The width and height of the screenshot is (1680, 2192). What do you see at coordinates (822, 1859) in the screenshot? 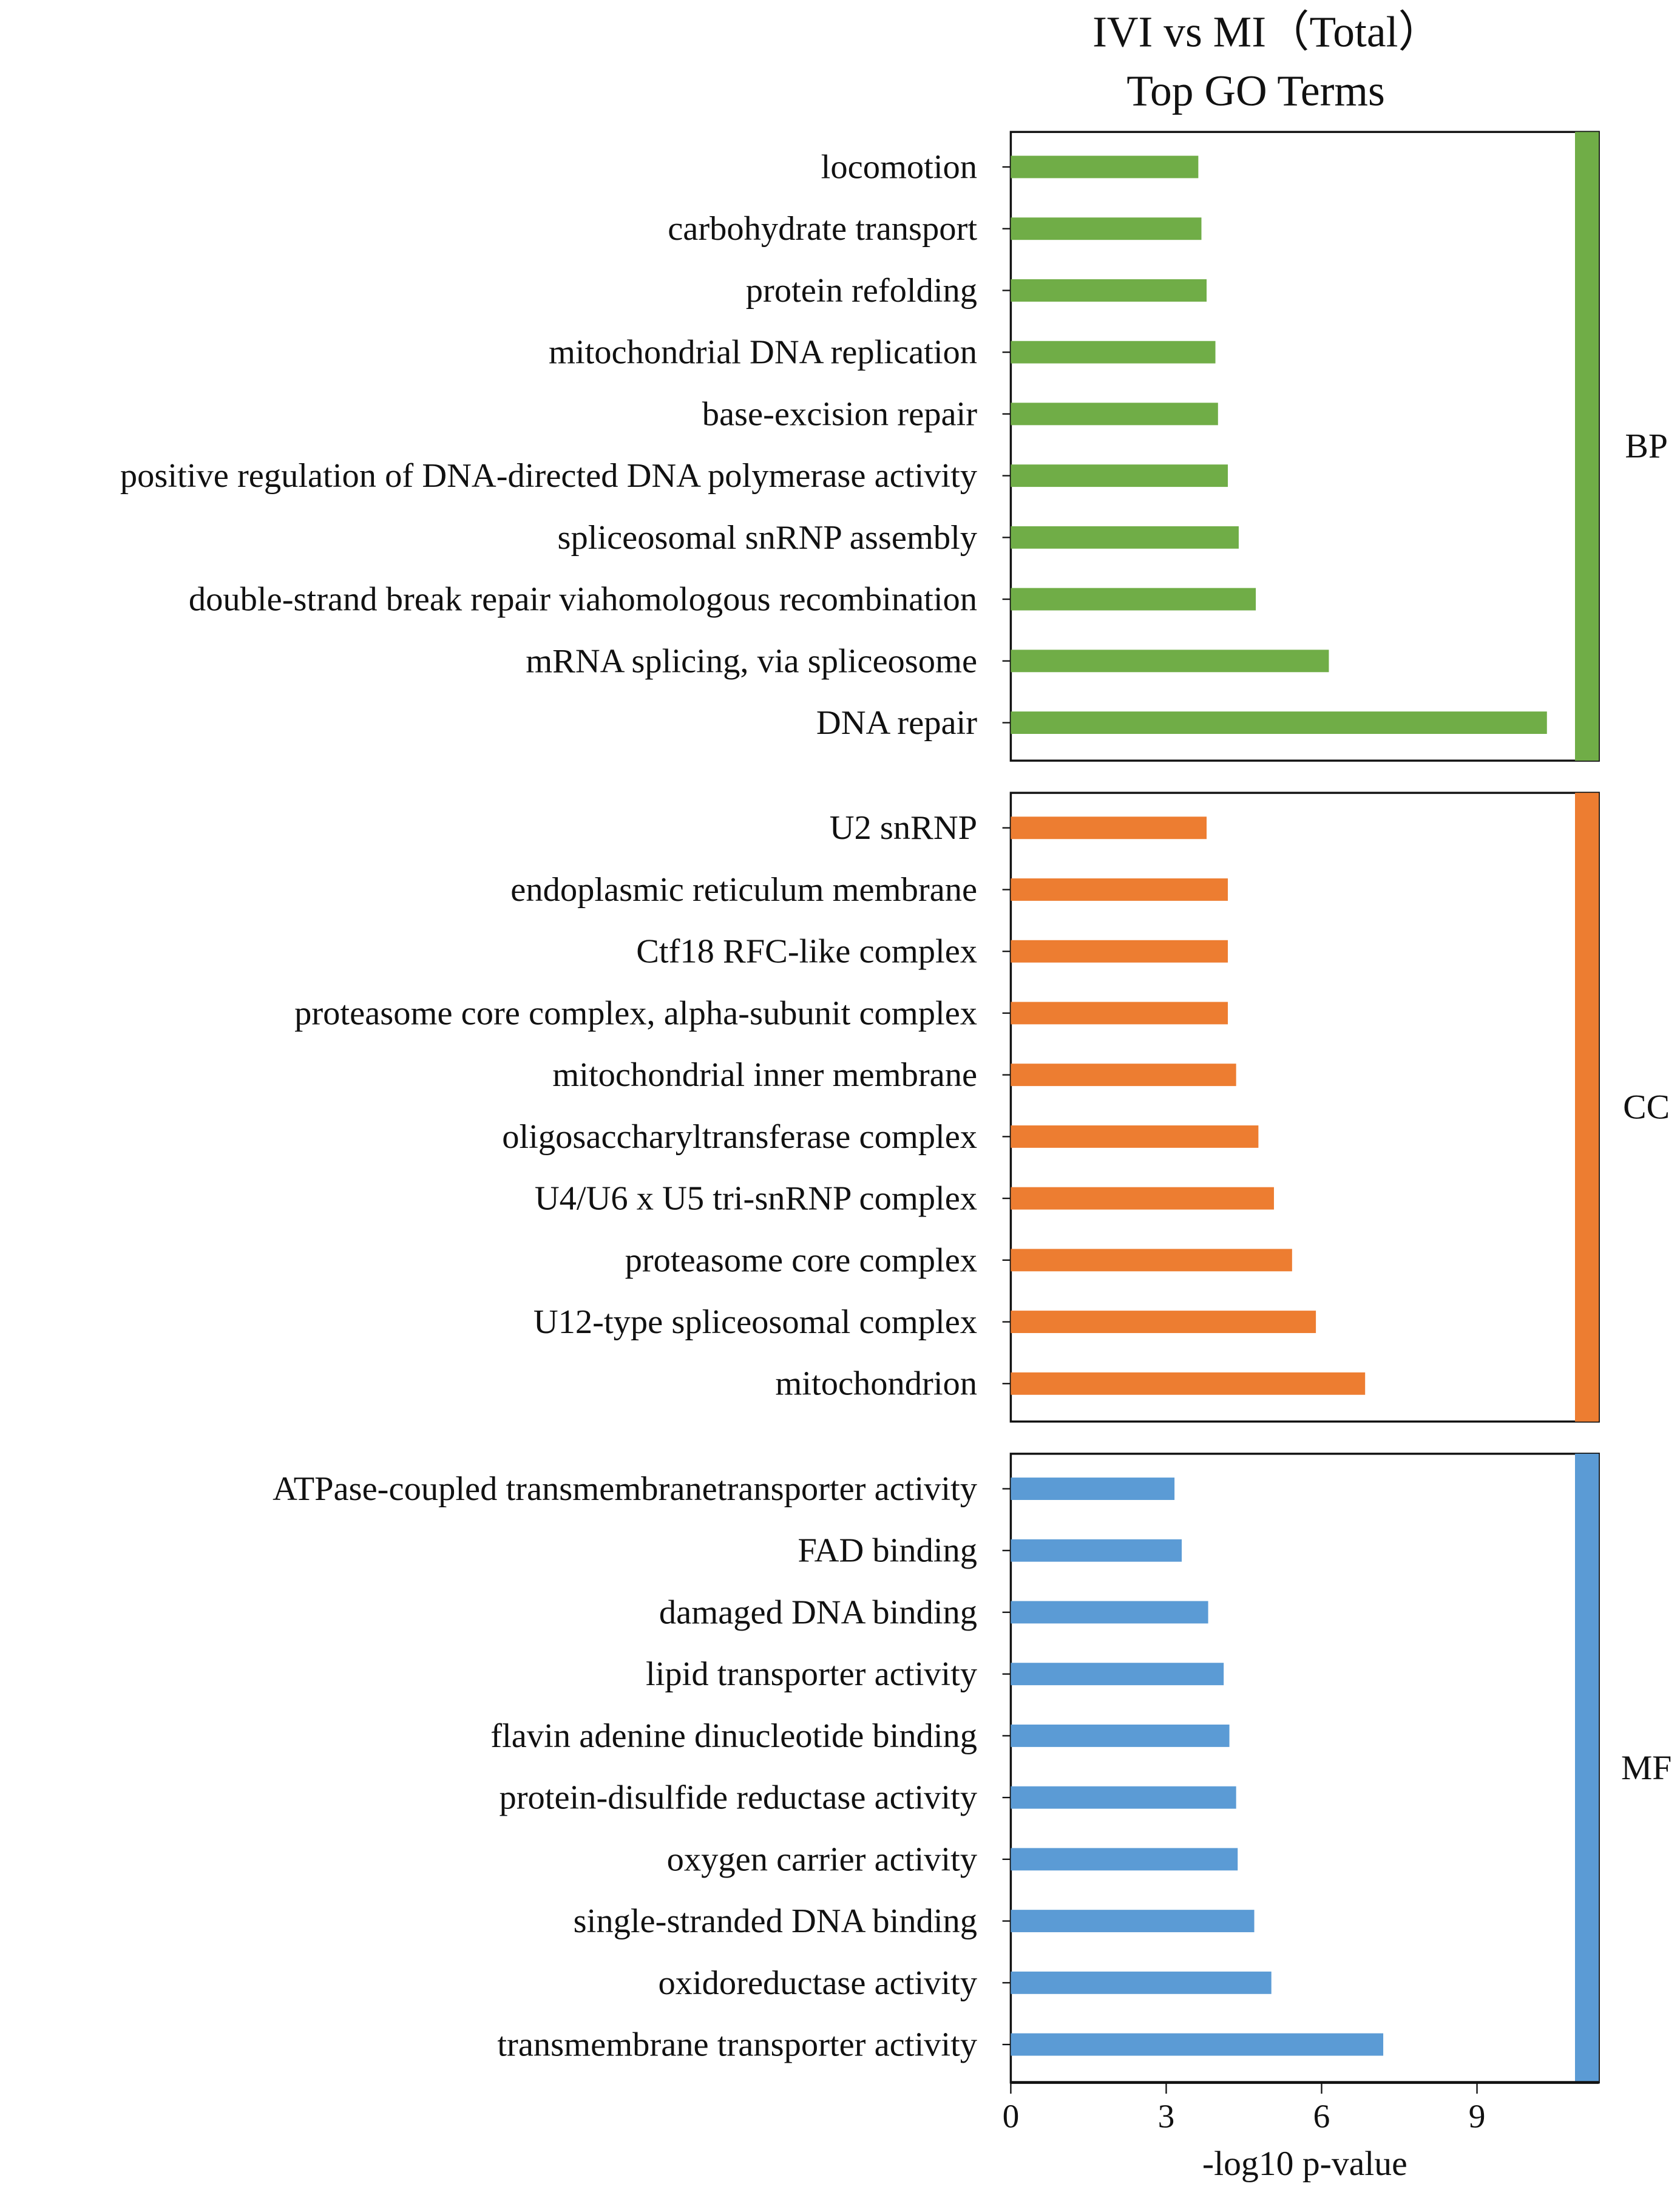
I see `category-label: oxygen carrier activity` at bounding box center [822, 1859].